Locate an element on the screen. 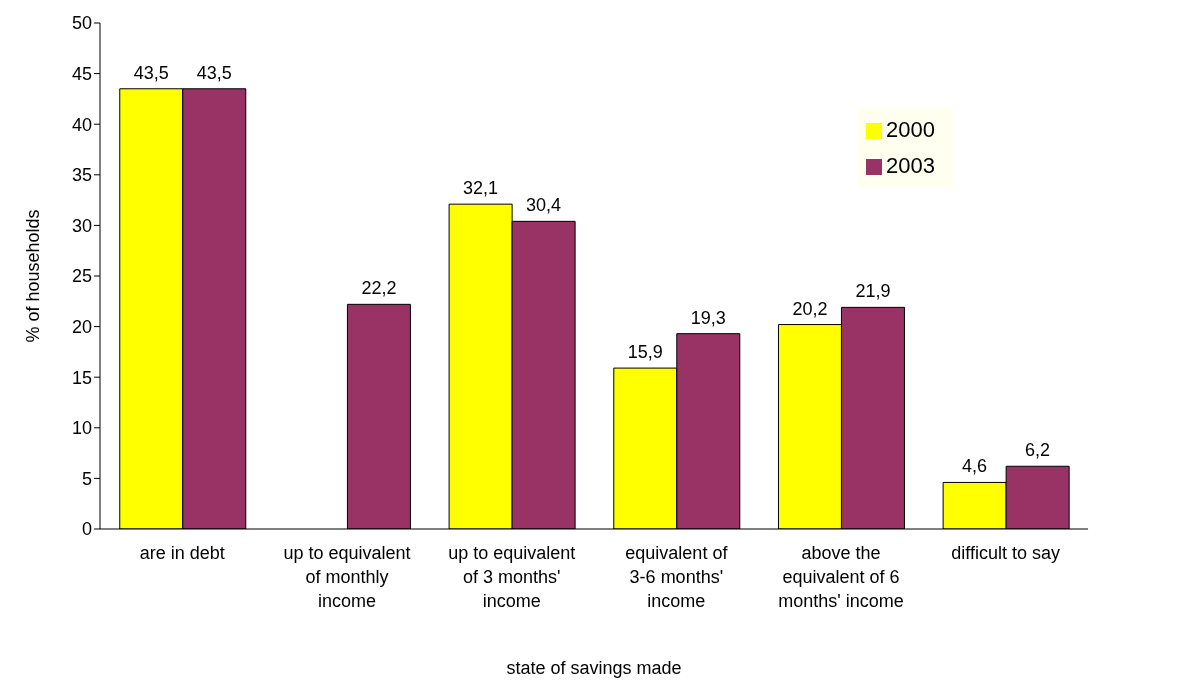 The width and height of the screenshot is (1188, 689). data-label: 22,2 is located at coordinates (379, 288).